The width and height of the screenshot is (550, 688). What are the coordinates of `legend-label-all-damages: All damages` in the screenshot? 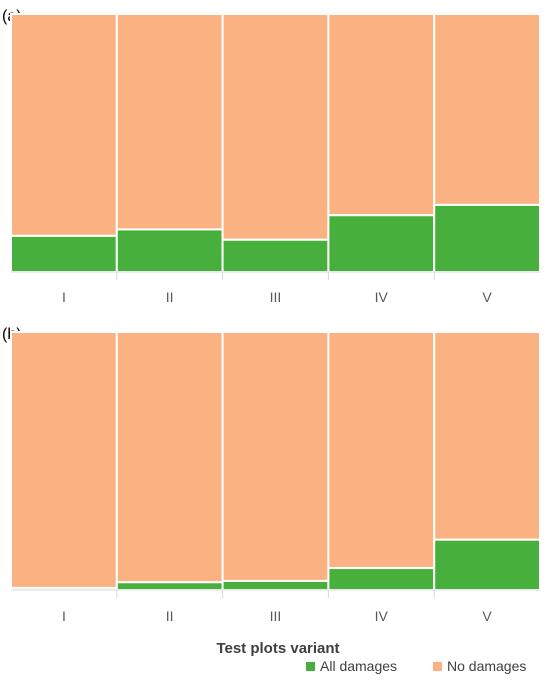 It's located at (358, 666).